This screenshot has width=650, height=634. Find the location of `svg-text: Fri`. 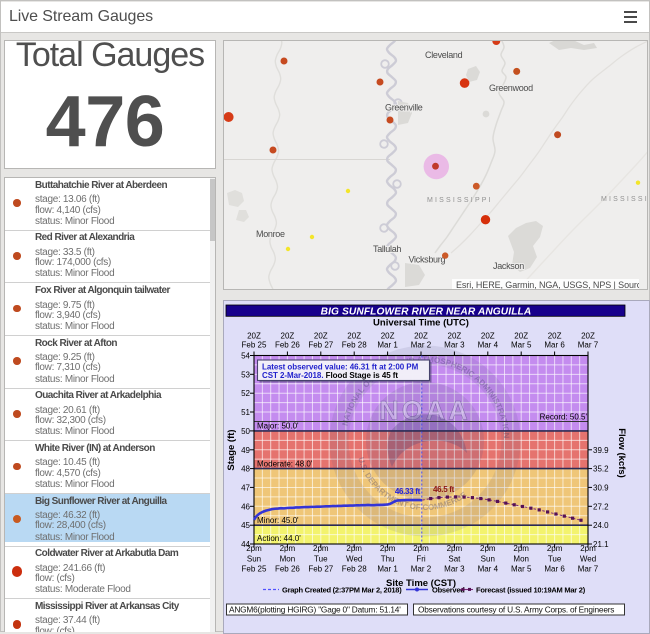

svg-text: Fri is located at coordinates (421, 559).